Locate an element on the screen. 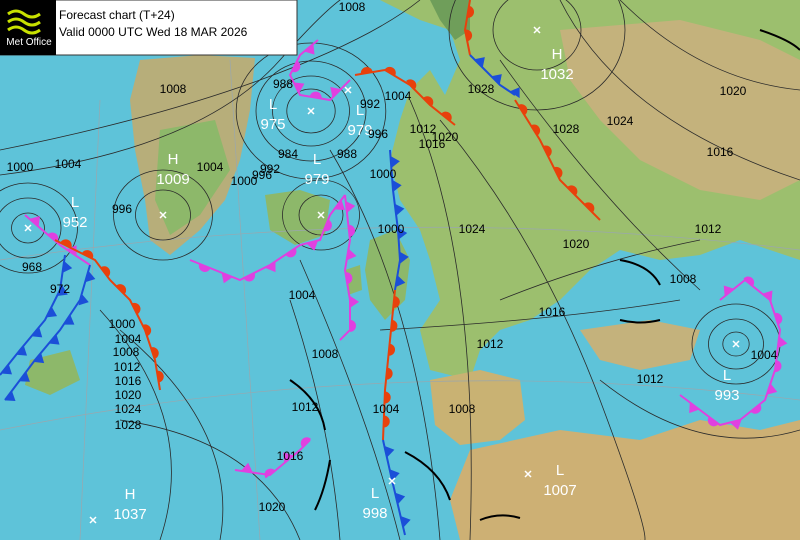 Image resolution: width=800 pixels, height=540 pixels. isobar-label: 996 is located at coordinates (262, 175).